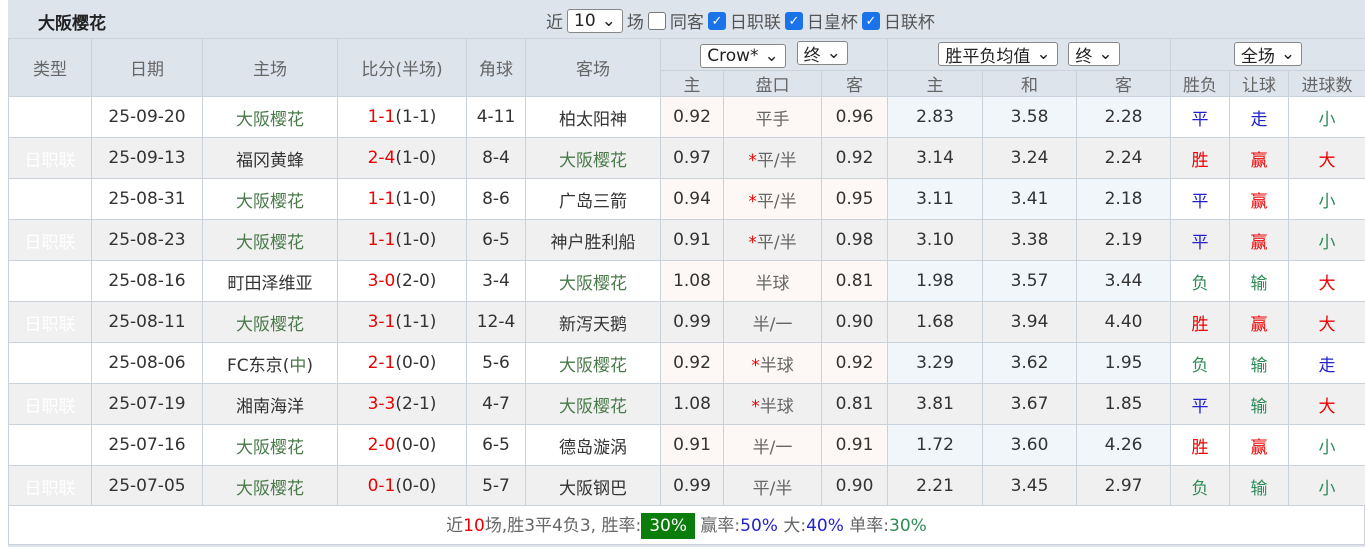 Image resolution: width=1365 pixels, height=547 pixels. I want to click on over-under-result: 小, so click(1326, 199).